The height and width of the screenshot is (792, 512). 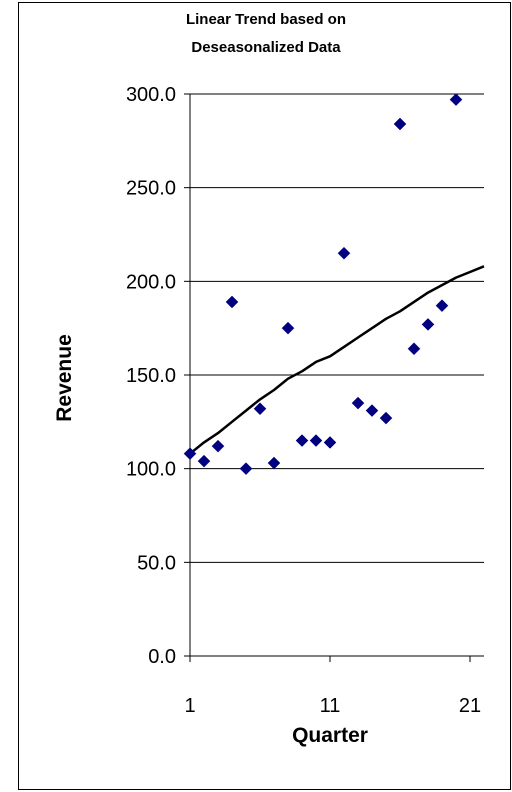 I want to click on x-tick-label: 21, so click(x=470, y=706).